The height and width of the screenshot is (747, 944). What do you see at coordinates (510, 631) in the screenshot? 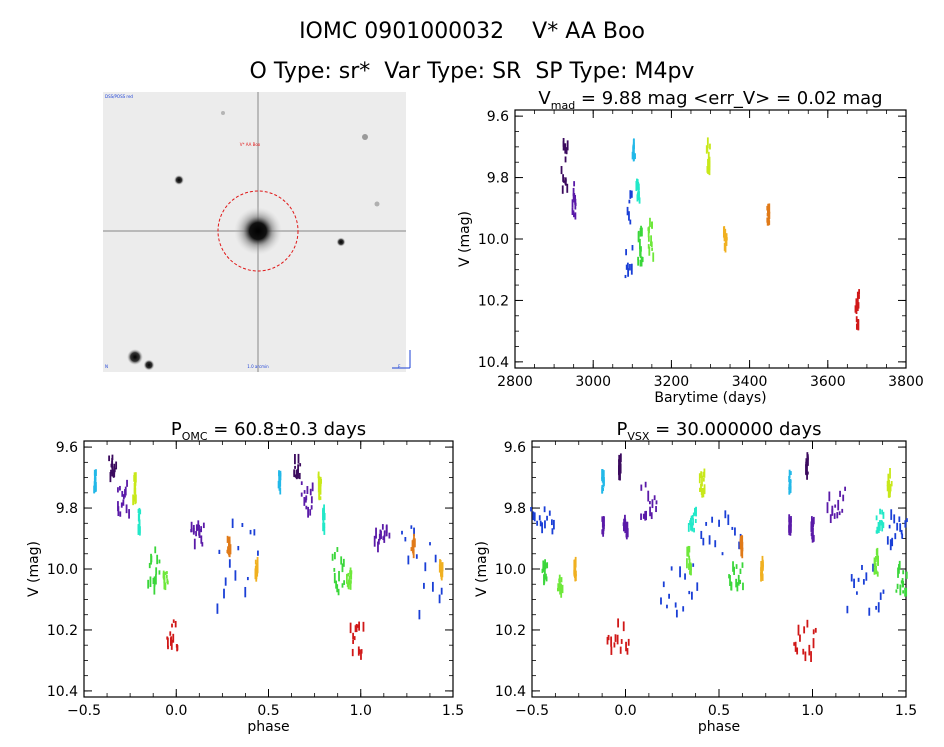
I see `chart2-ytick-label: 10.2` at bounding box center [510, 631].